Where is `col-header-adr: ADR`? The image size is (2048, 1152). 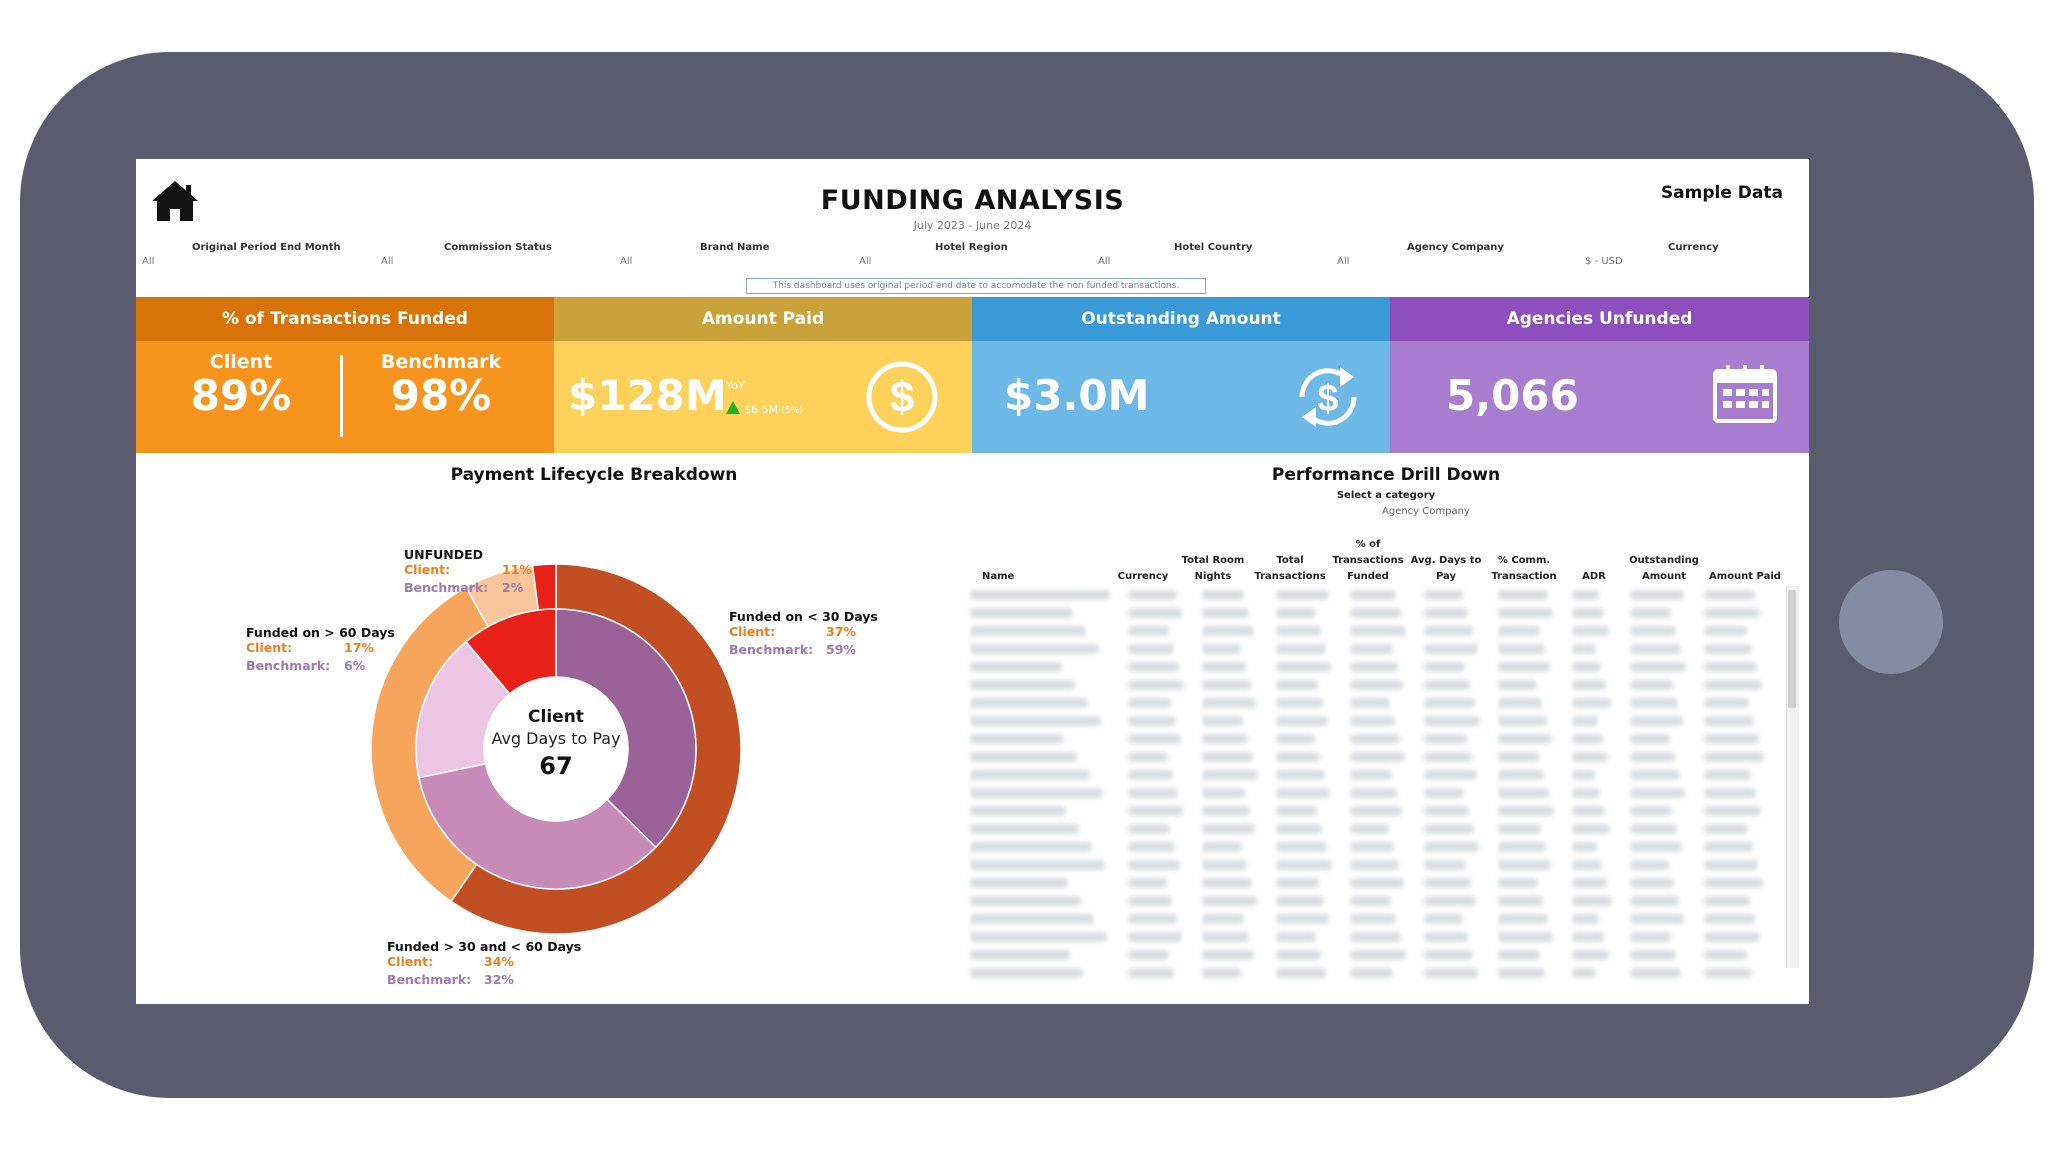 col-header-adr: ADR is located at coordinates (1594, 576).